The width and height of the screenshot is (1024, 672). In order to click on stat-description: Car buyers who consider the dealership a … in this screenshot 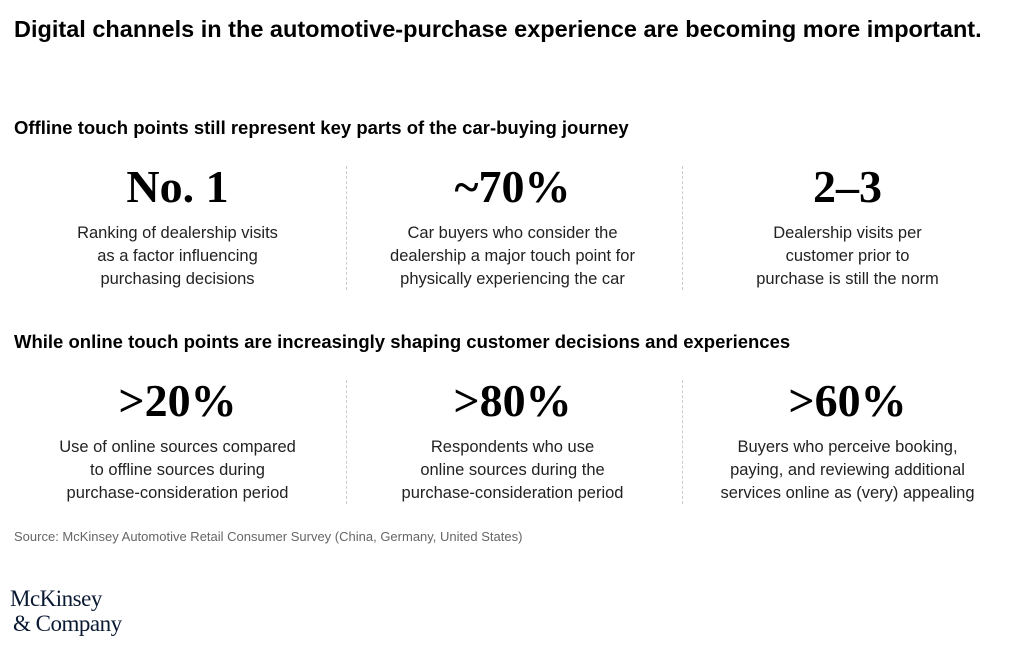, I will do `click(512, 256)`.